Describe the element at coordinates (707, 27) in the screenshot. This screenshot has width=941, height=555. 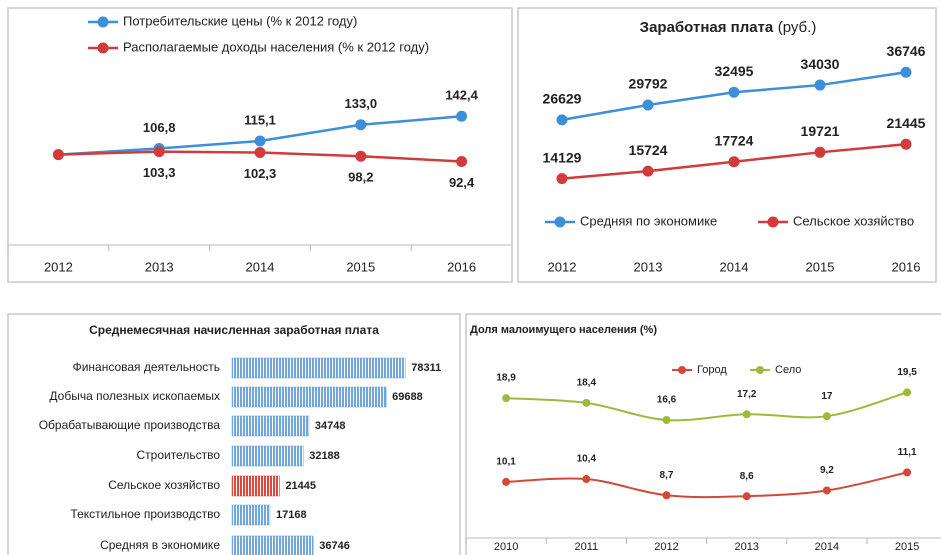
I see `title: Заработная плата` at that location.